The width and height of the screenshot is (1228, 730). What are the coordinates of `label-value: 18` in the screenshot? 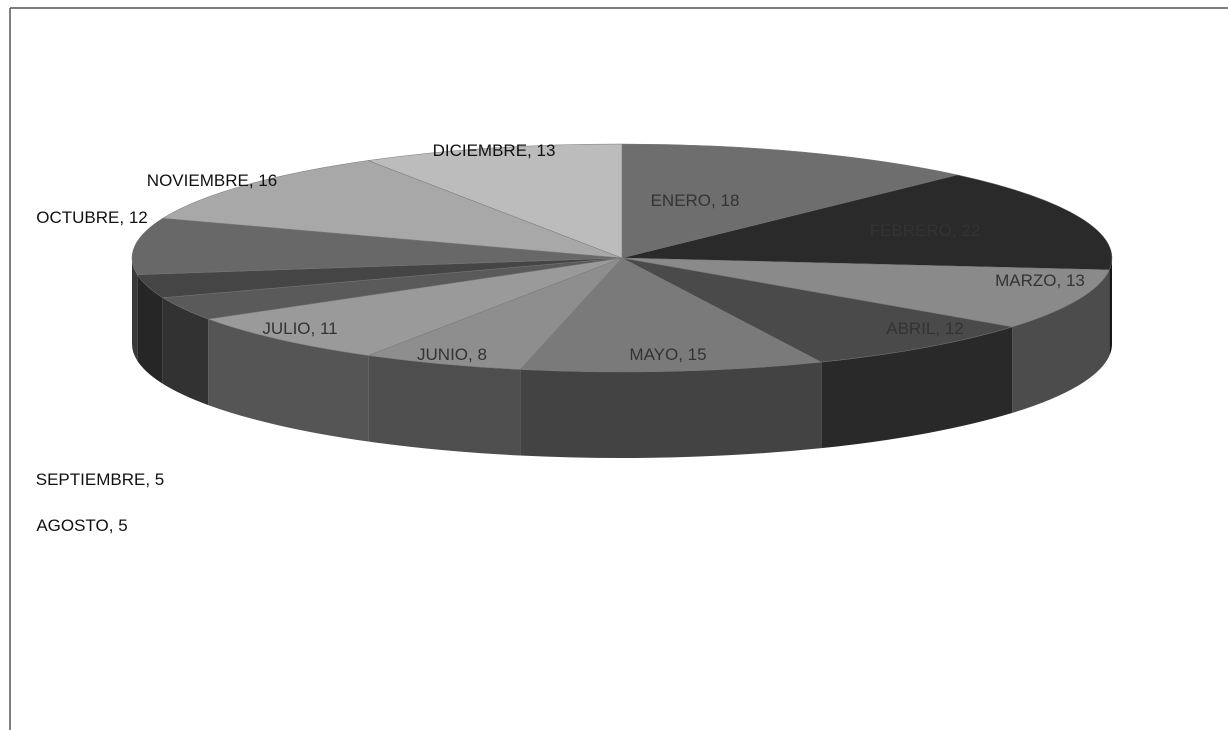 It's located at (730, 200).